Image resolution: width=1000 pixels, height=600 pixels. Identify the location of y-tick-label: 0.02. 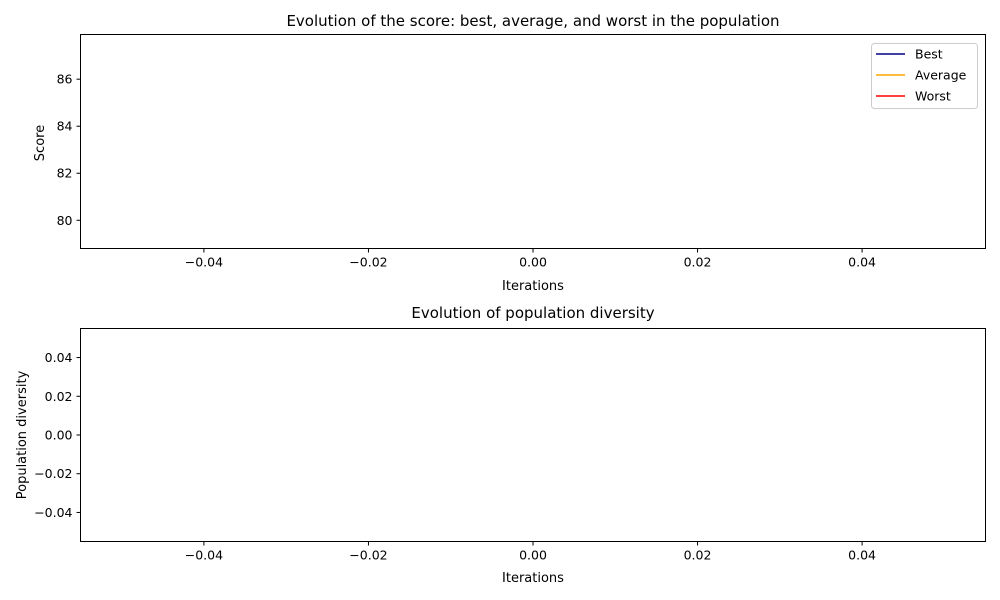
(59, 396).